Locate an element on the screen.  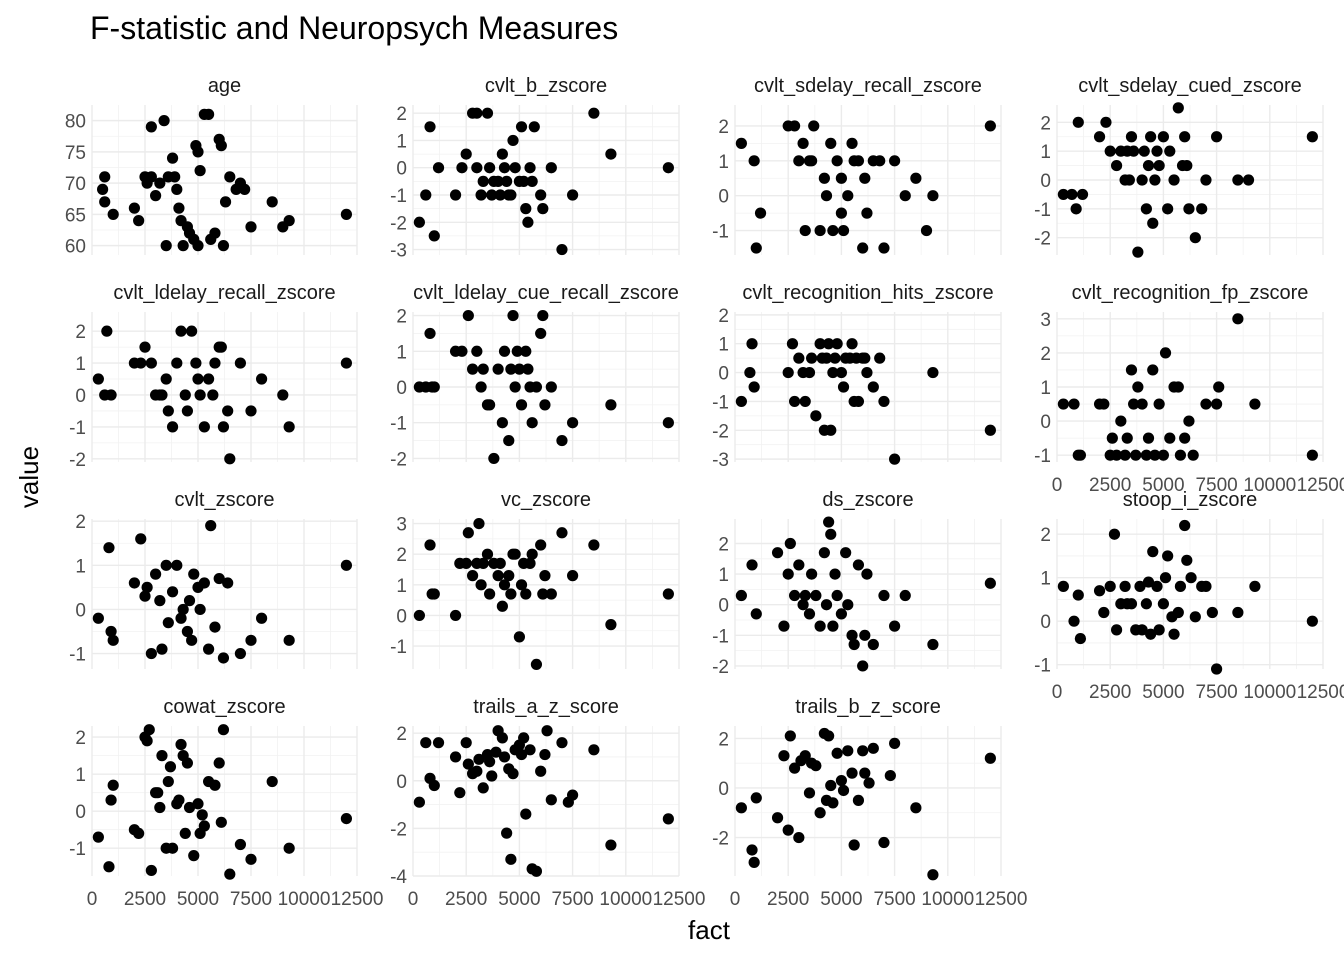
x-tick-label: 12500 is located at coordinates (679, 899).